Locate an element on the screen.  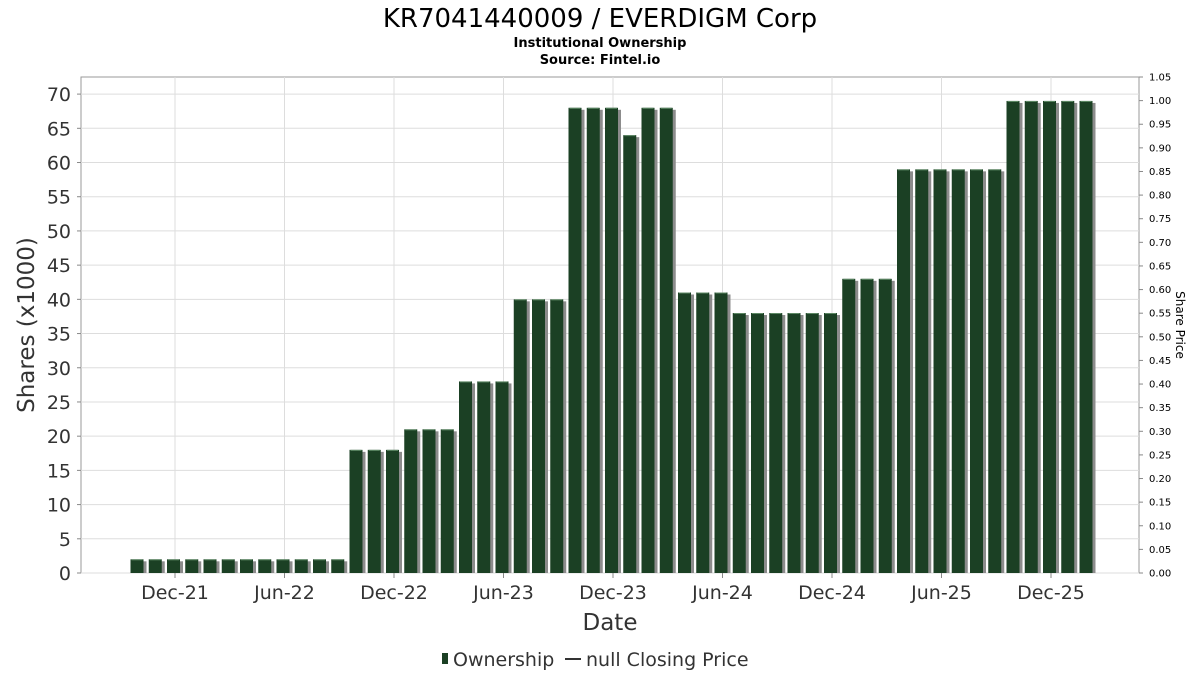
y-tick-label: 10 is located at coordinates (59, 506).